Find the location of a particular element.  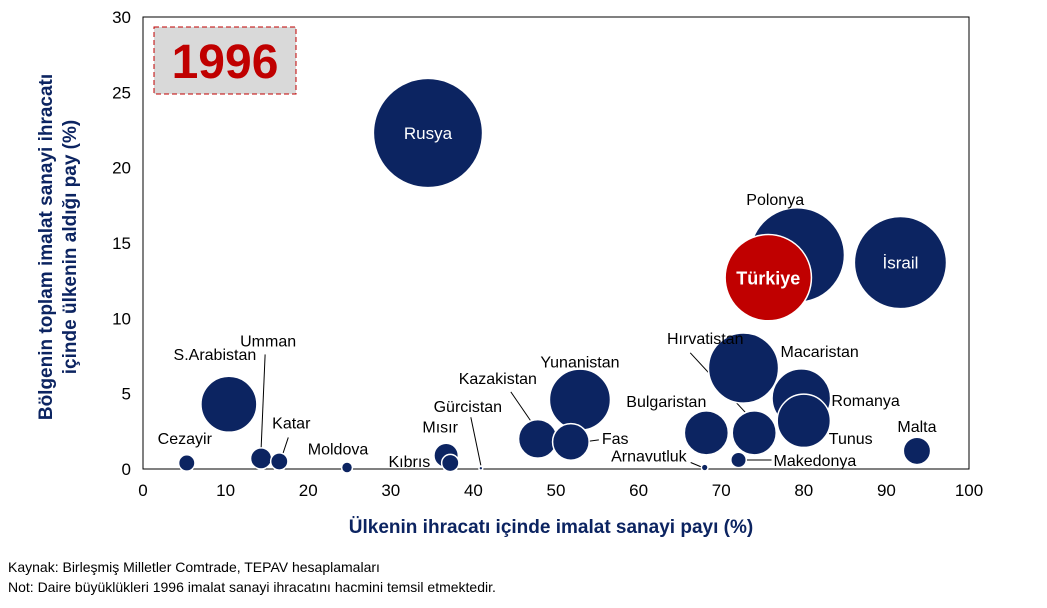

bubble-label-moldova: Moldova is located at coordinates (338, 449).